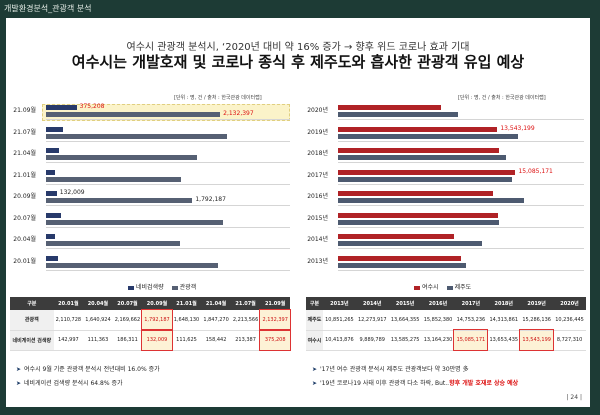  What do you see at coordinates (48, 8) in the screenshot?
I see `header-label: 개발환경분석_관광객 분석` at bounding box center [48, 8].